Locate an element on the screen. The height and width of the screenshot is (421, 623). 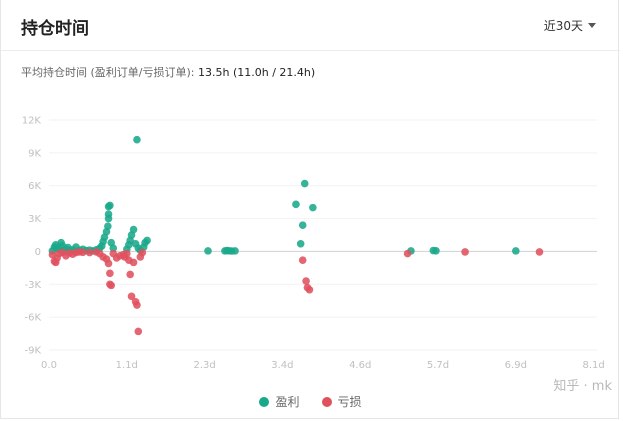
date-range-label: 近30天 is located at coordinates (563, 26).